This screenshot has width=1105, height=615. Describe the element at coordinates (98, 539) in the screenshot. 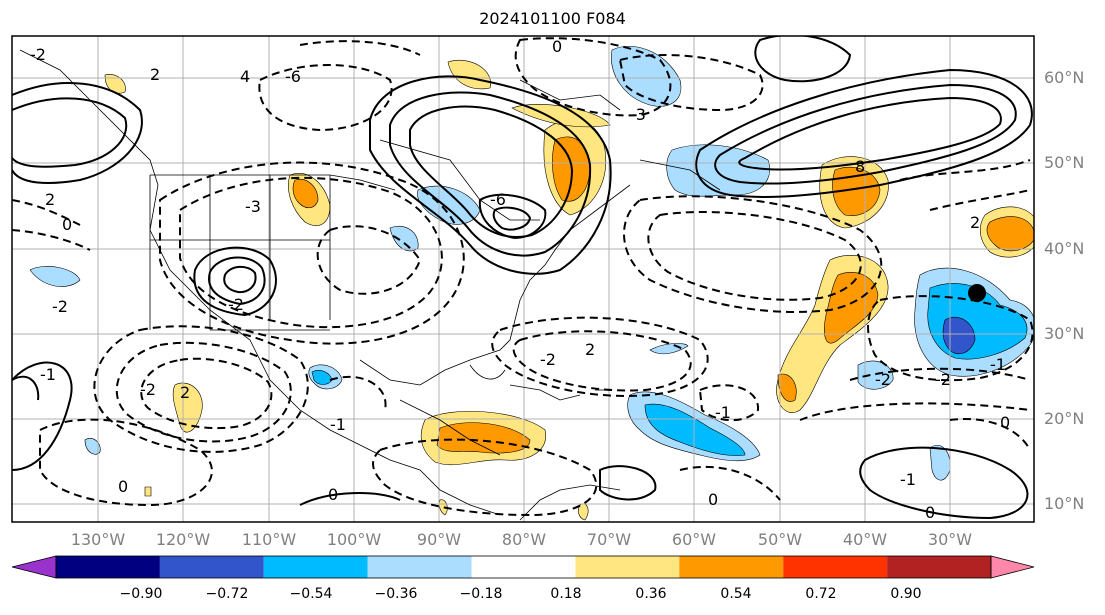

I see `lon-label: 130°W` at that location.